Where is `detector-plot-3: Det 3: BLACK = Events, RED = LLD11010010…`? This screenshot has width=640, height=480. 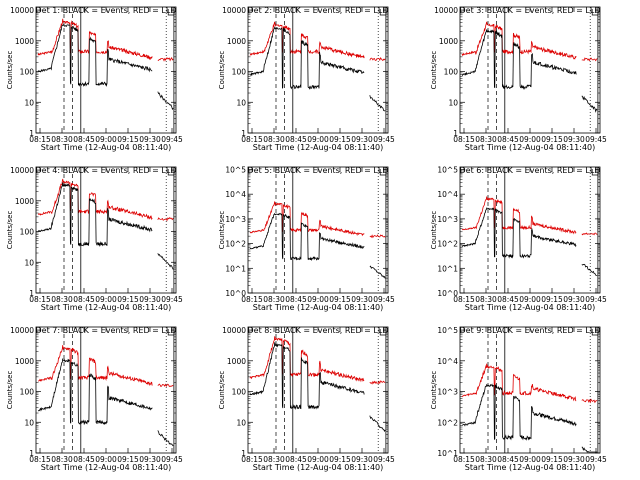
detector-plot-3: Det 3: BLACK = Events, RED = LLD11010010… is located at coordinates (518, 79).